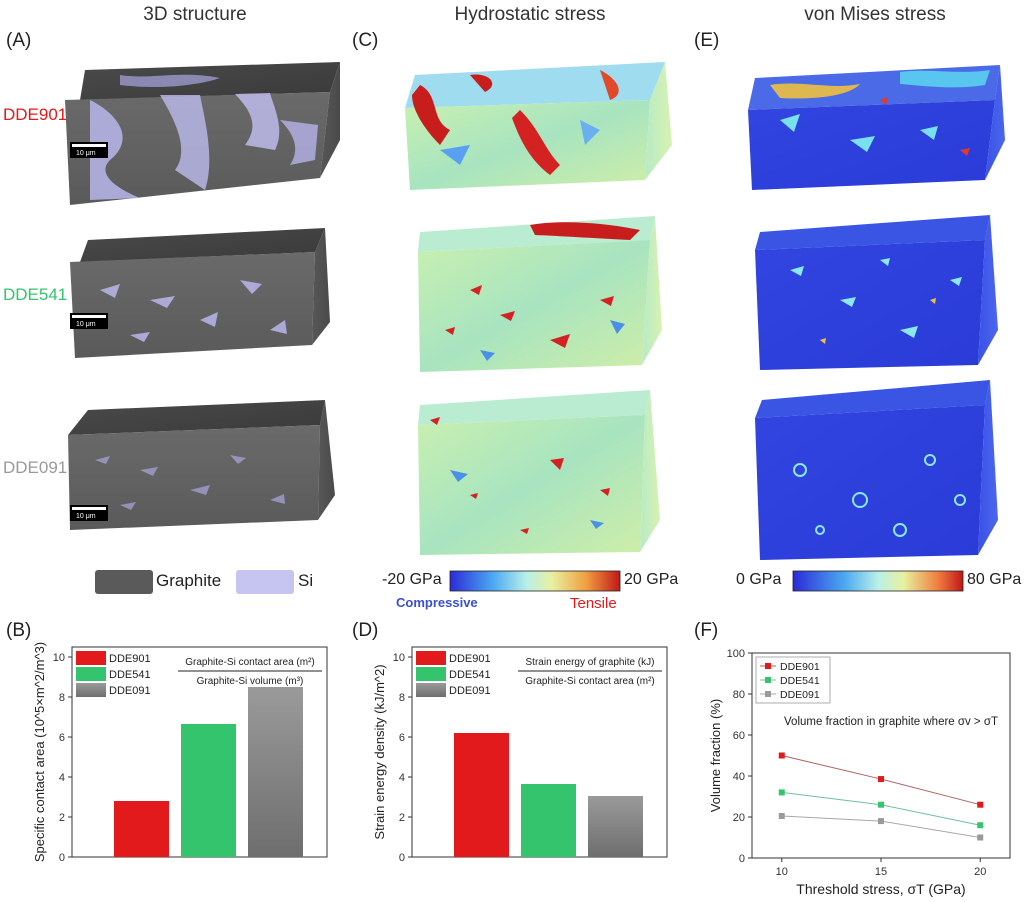 The width and height of the screenshot is (1024, 902). Describe the element at coordinates (530, 14) in the screenshot. I see `column-title-hydrostatic: Hydrostatic stress` at that location.